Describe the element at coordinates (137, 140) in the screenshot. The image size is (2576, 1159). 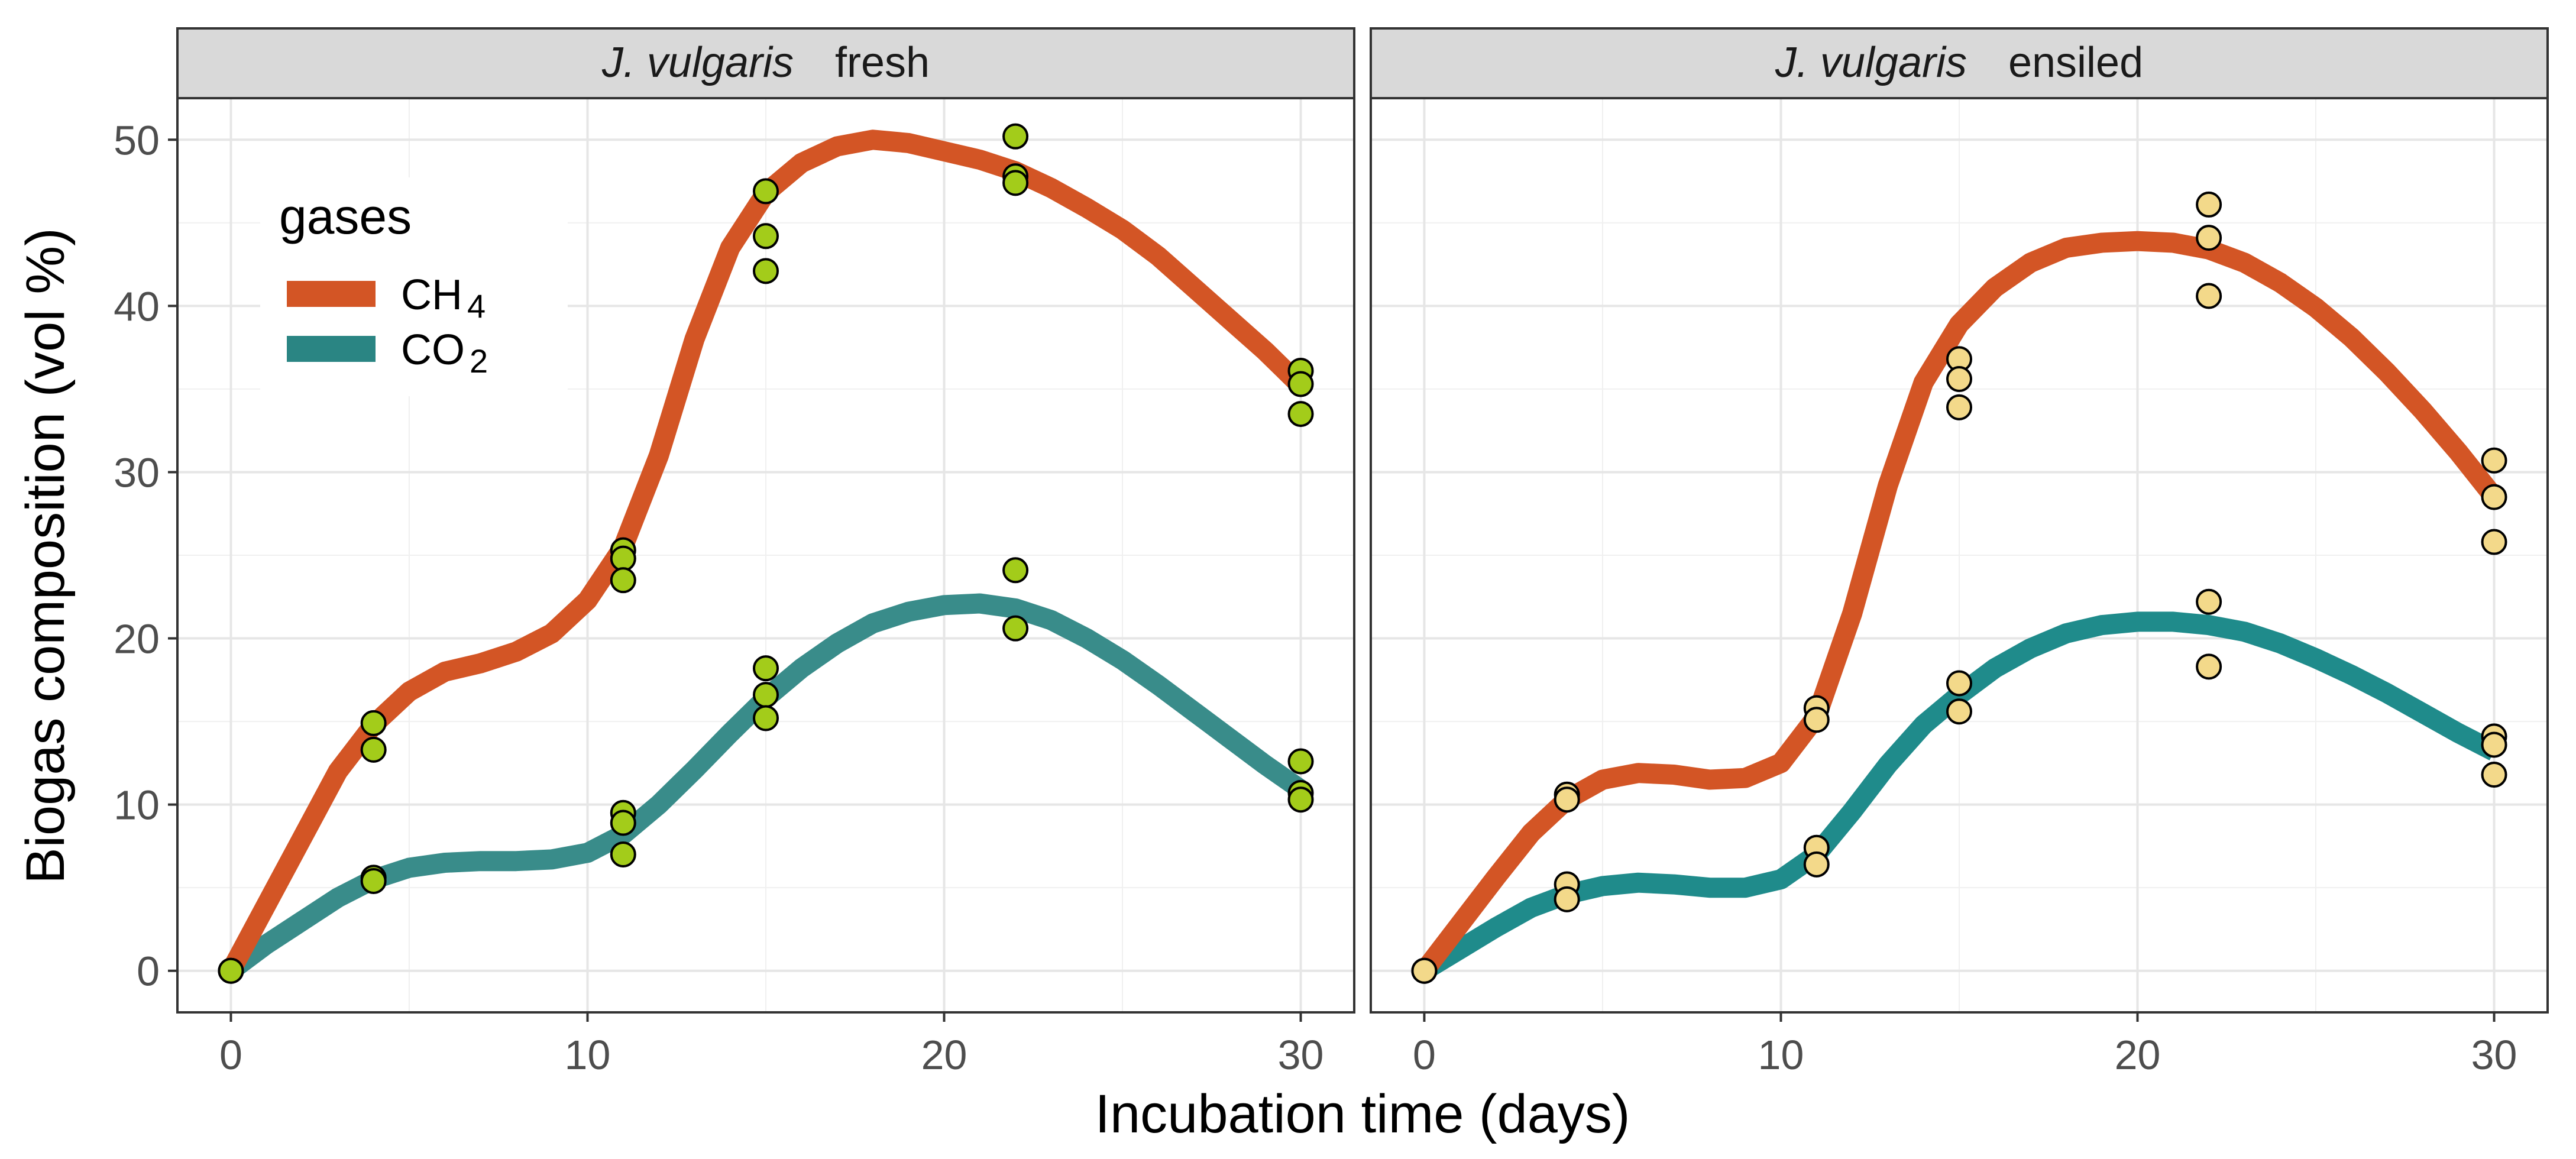
I see `y-tick-label: 50` at that location.